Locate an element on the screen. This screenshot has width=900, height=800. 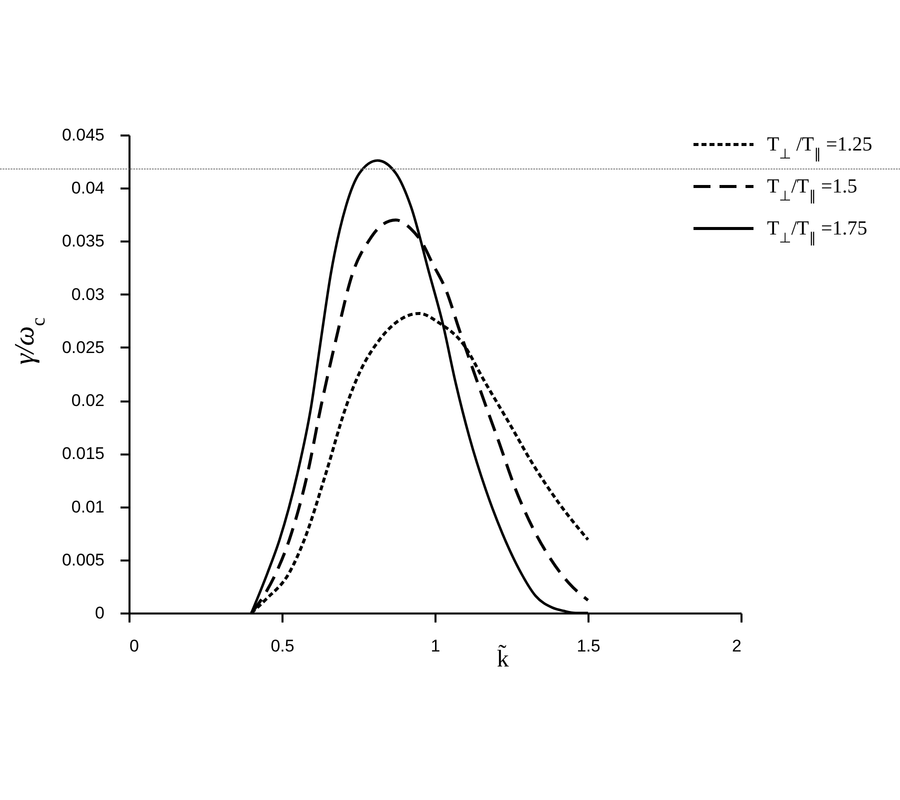
y-tick-label: 0.035 is located at coordinates (83, 241).